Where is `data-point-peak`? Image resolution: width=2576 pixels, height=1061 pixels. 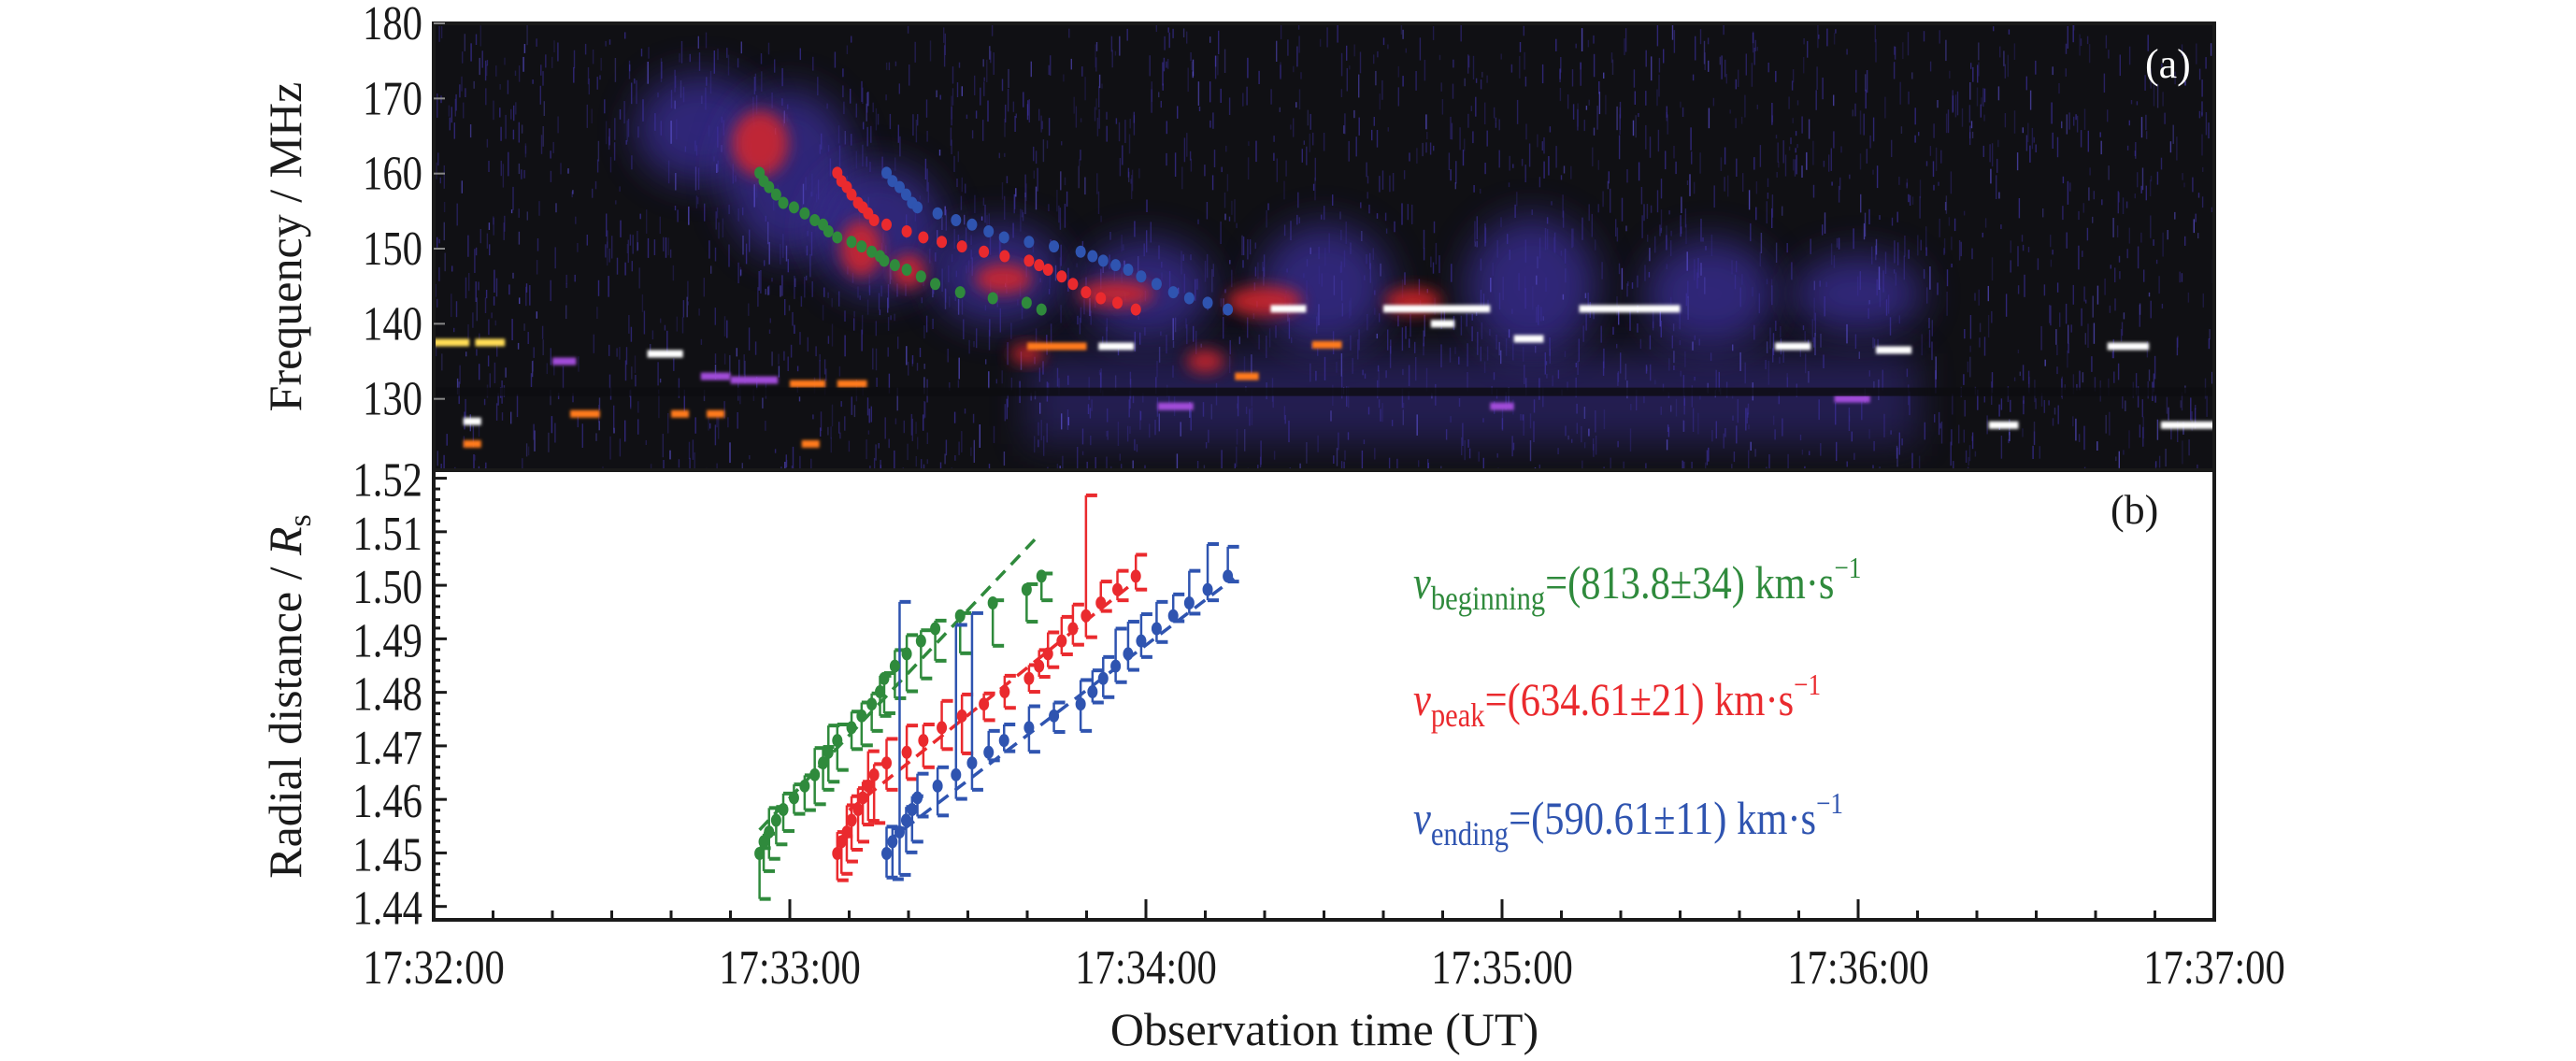
data-point-peak is located at coordinates (1073, 629).